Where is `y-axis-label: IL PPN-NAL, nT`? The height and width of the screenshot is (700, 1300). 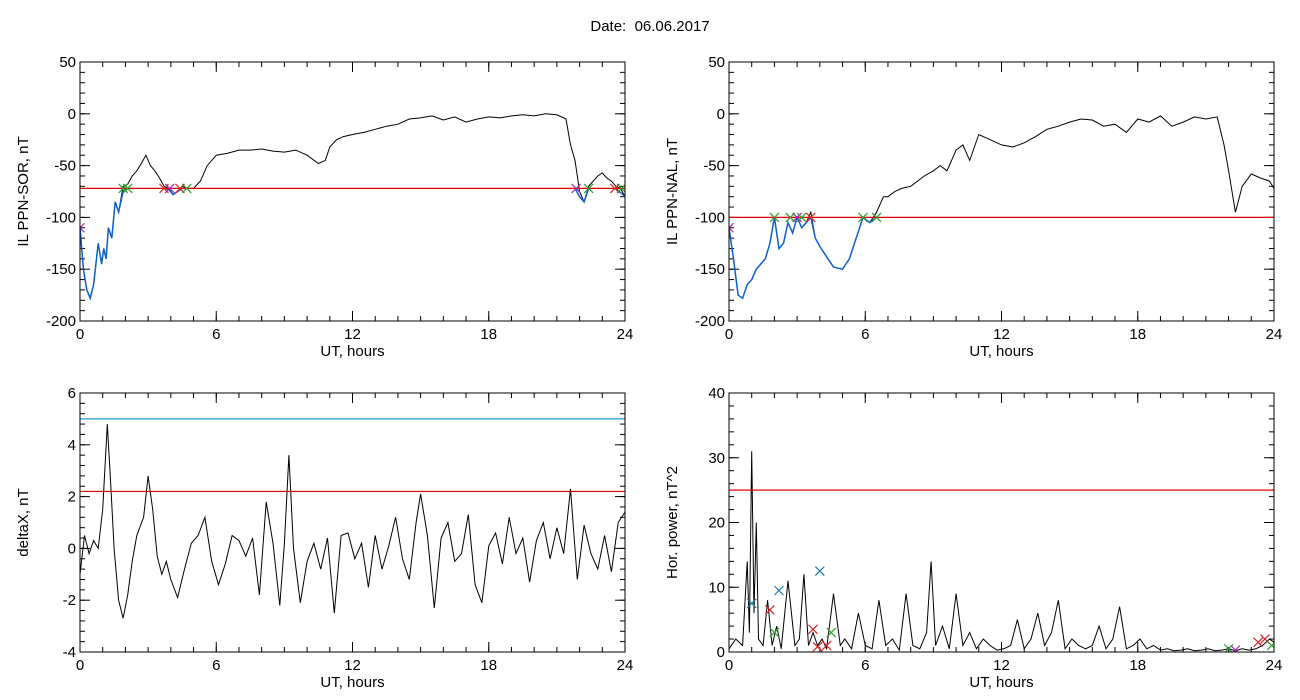 y-axis-label: IL PPN-NAL, nT is located at coordinates (672, 191).